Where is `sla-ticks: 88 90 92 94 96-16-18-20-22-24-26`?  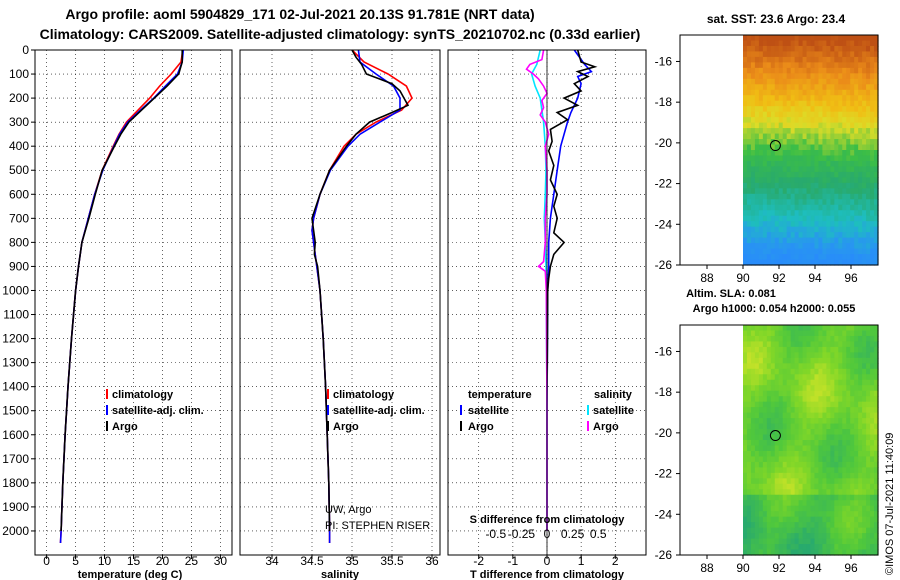 sla-ticks: 88 90 92 94 96-16-18-20-22-24-26 is located at coordinates (756, 459).